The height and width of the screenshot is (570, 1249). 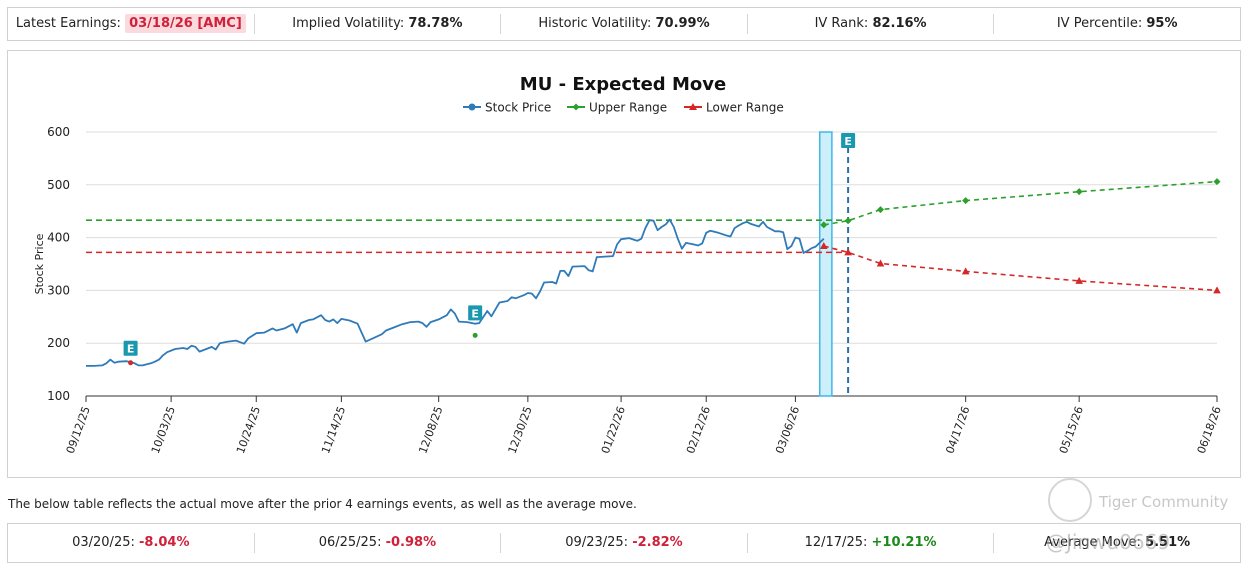 I want to click on iv-percentile-label: IV Percentile:, so click(x=1099, y=23).